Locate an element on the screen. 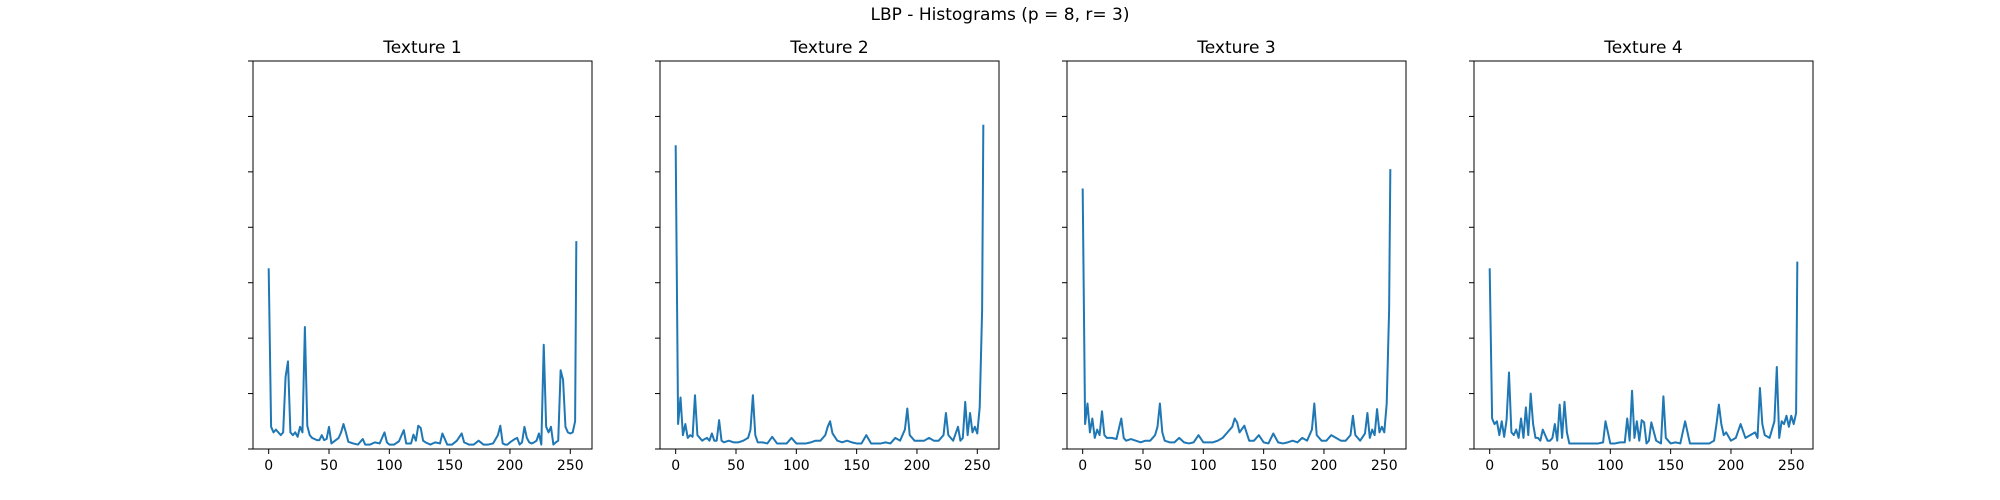  subplot-title: Texture 1 is located at coordinates (421, 48).